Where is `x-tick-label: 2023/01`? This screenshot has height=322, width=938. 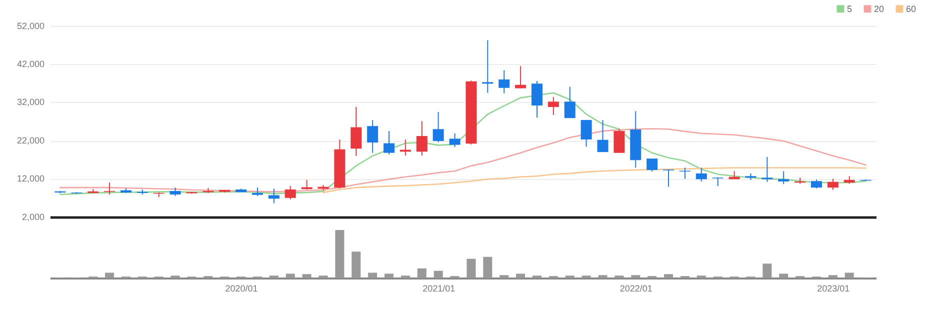 x-tick-label: 2023/01 is located at coordinates (833, 289).